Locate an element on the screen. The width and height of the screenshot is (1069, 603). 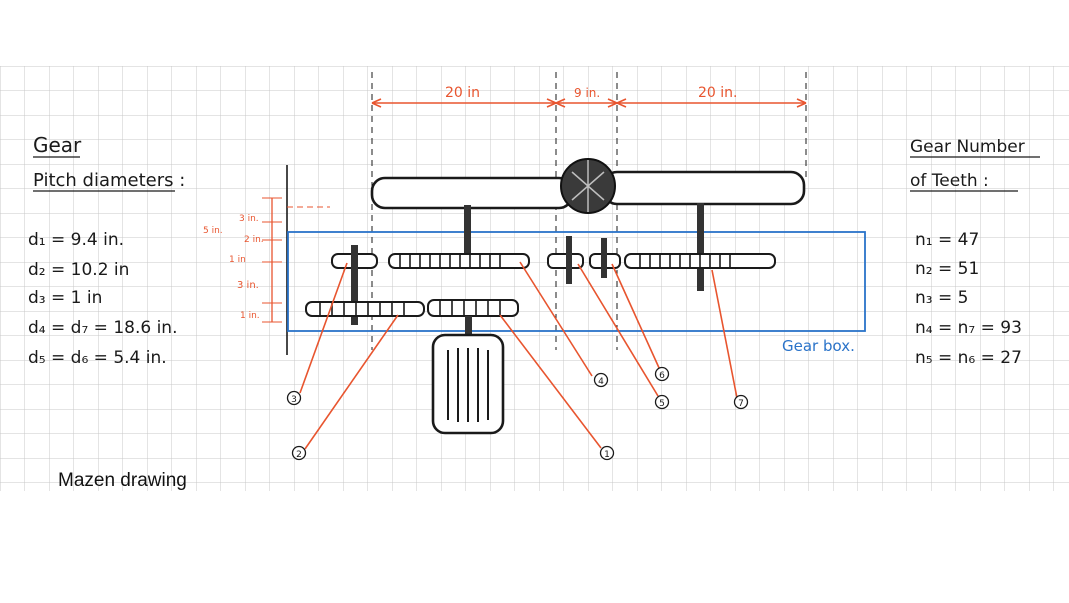
side-dimensions: 3 in. 2 in. 5 in. 1 in 3 in. 1 in. is located at coordinates (266, 260).